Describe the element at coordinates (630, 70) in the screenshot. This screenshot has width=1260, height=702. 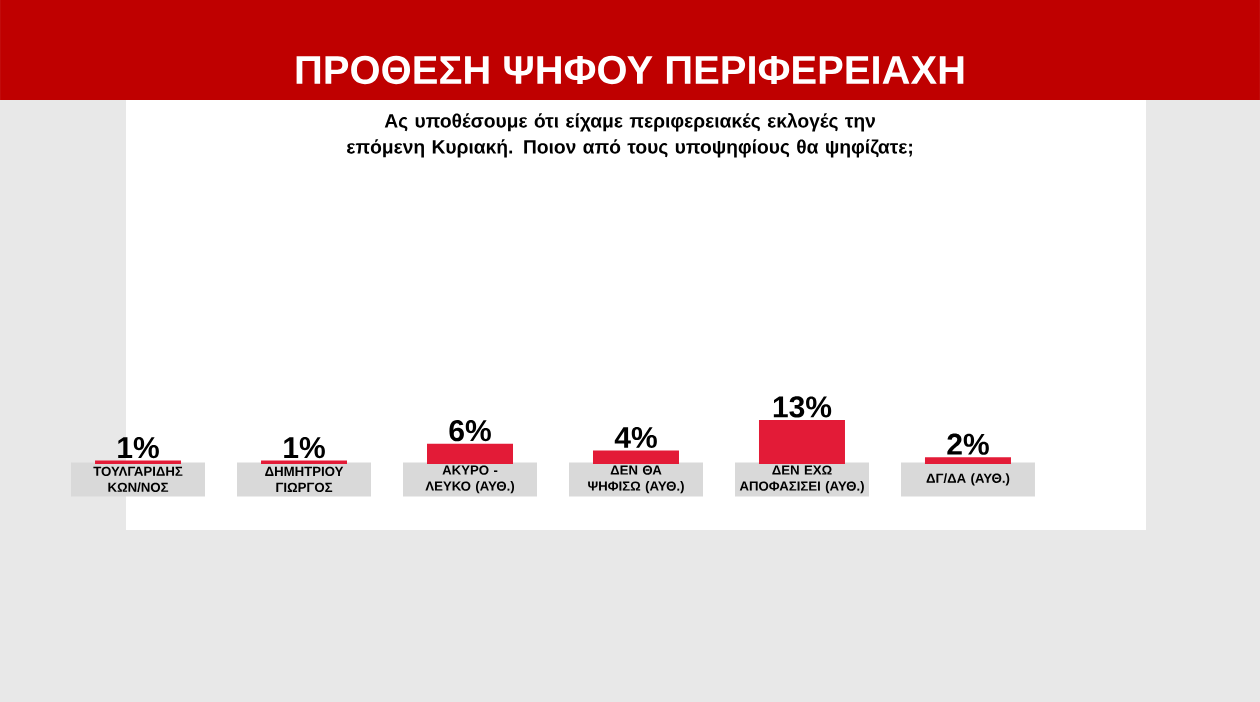
I see `chart-title: ΠΡΟΘΕΣΗ ΨΗΦΟΥ ΠΕΡΙΦΕΡΕΙΑΧΗ` at that location.